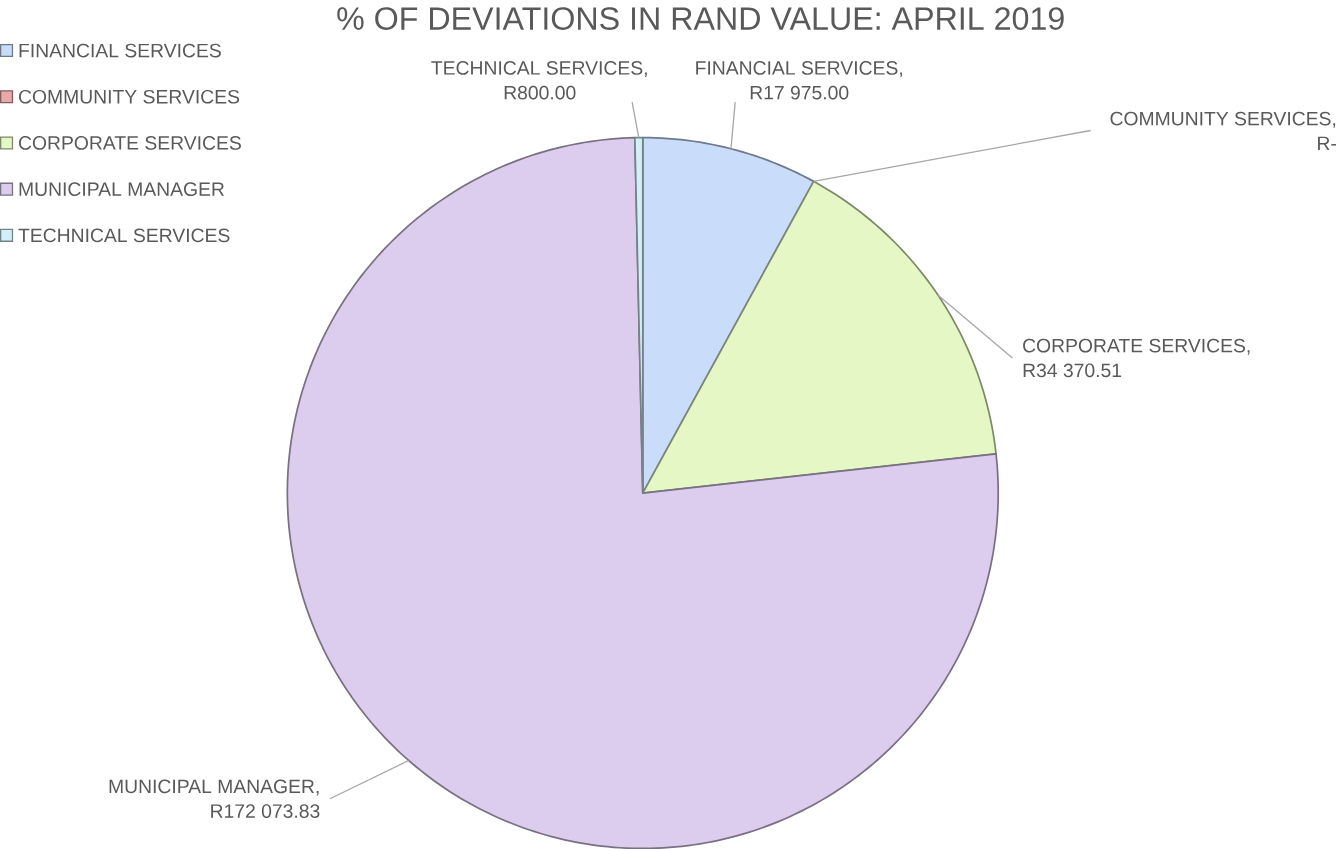  I want to click on legend-label: TECHNICAL SERVICES, so click(124, 235).